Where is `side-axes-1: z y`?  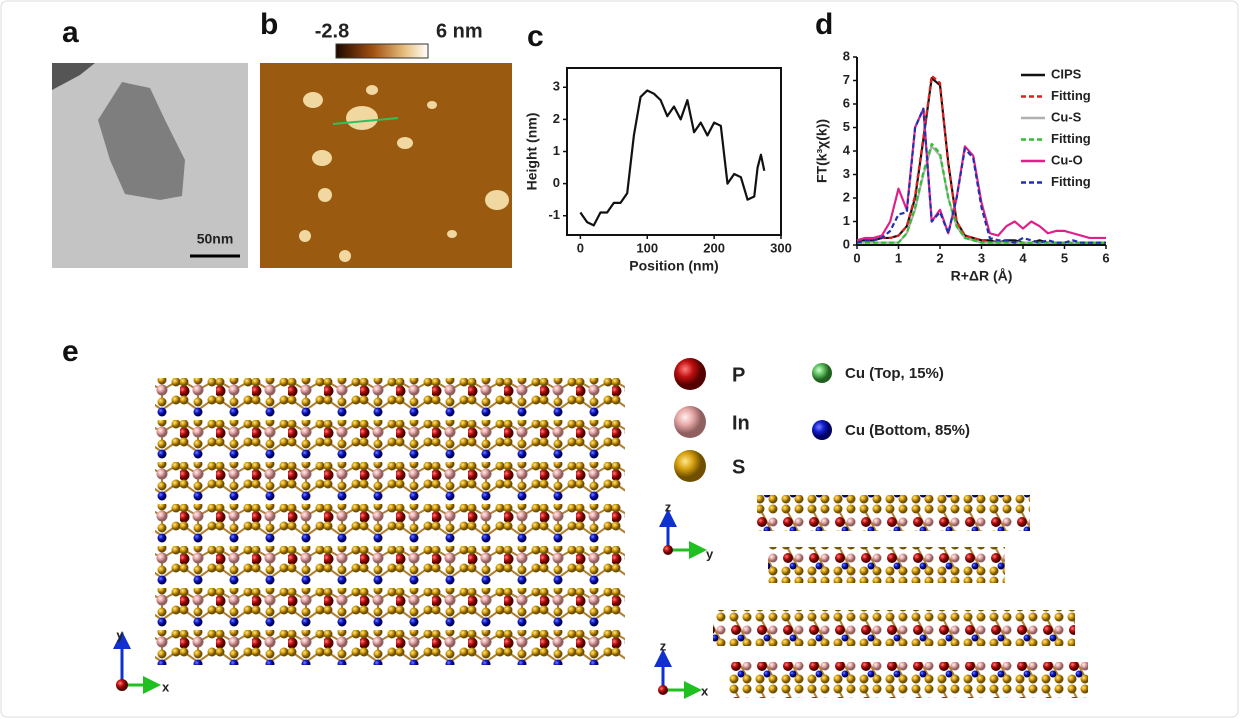 side-axes-1: z y is located at coordinates (686, 530).